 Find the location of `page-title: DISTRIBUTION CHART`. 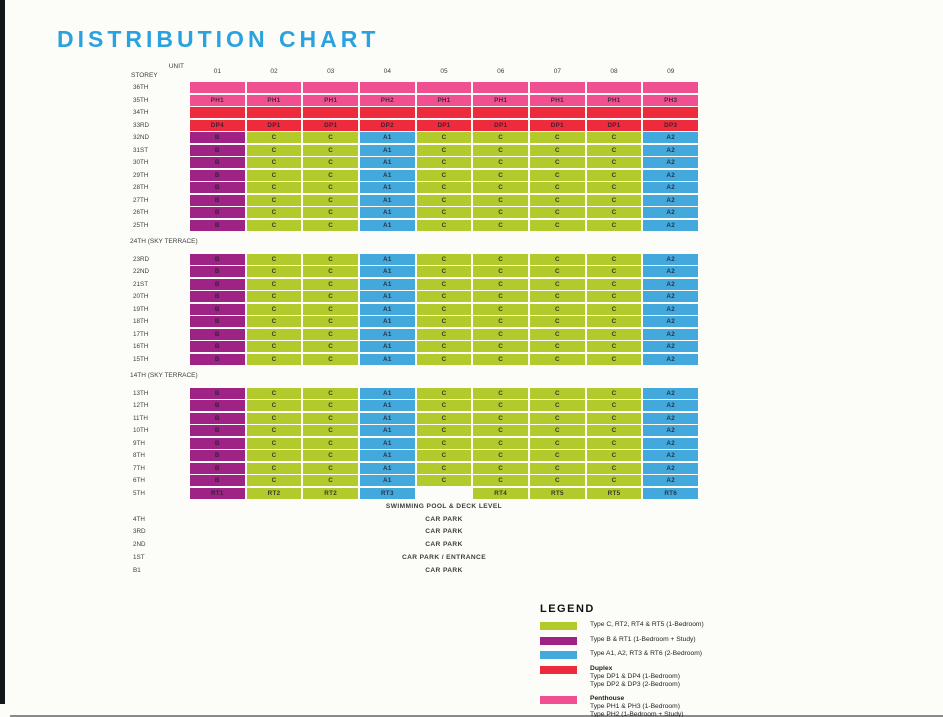

page-title: DISTRIBUTION CHART is located at coordinates (218, 39).